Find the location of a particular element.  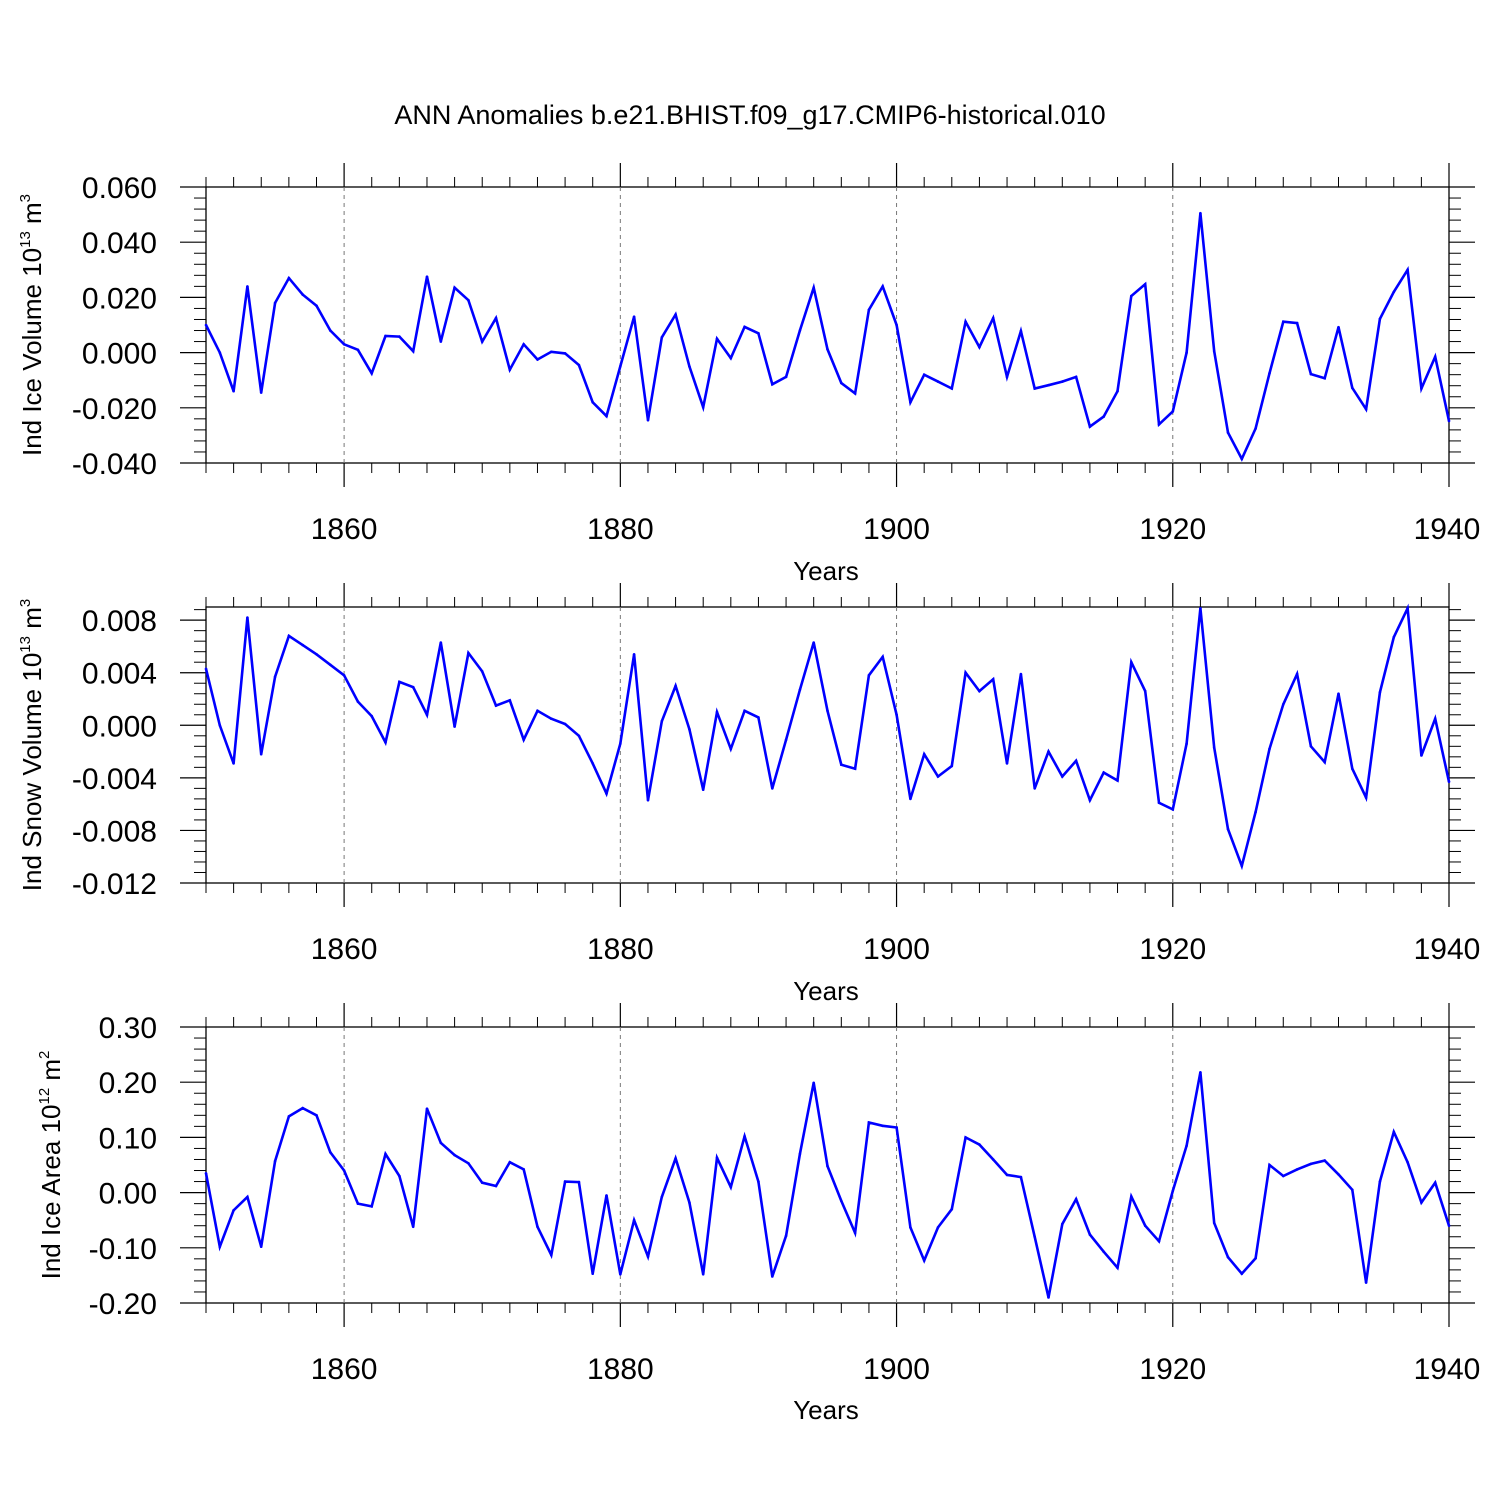

x-tick-labels: 1860 1880 1900 1920 1940 is located at coordinates (896, 529).